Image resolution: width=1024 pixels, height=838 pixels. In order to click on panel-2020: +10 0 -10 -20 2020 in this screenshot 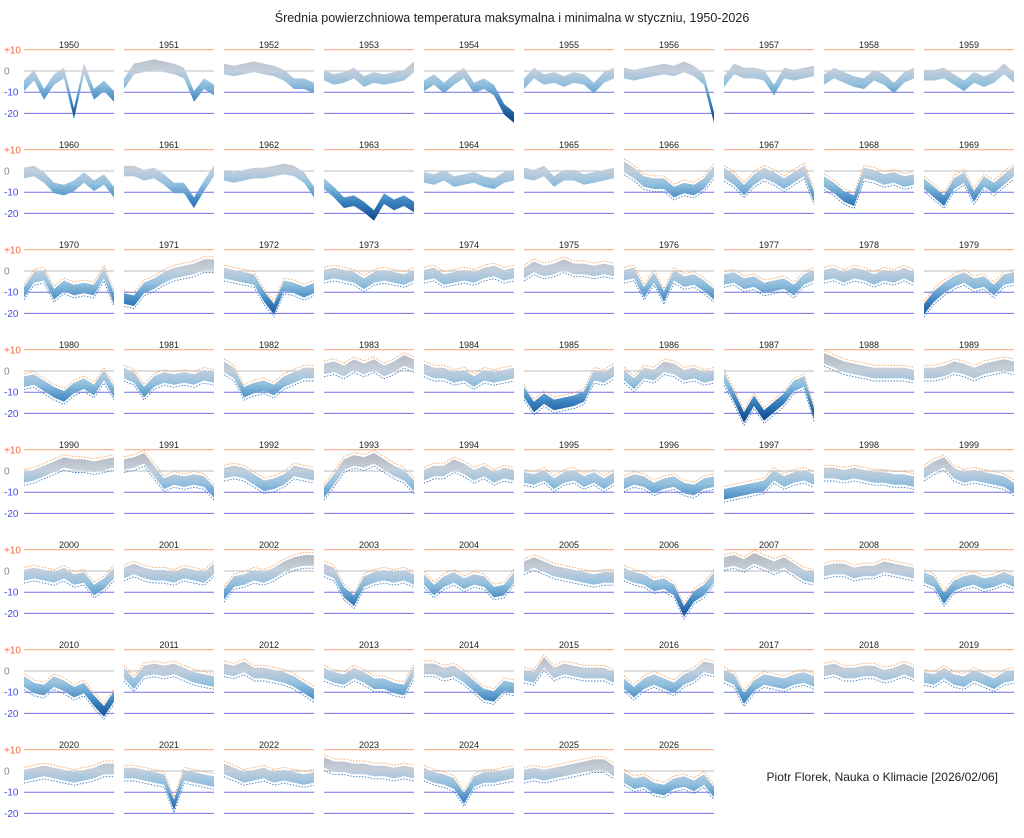, I will do `click(59, 780)`.